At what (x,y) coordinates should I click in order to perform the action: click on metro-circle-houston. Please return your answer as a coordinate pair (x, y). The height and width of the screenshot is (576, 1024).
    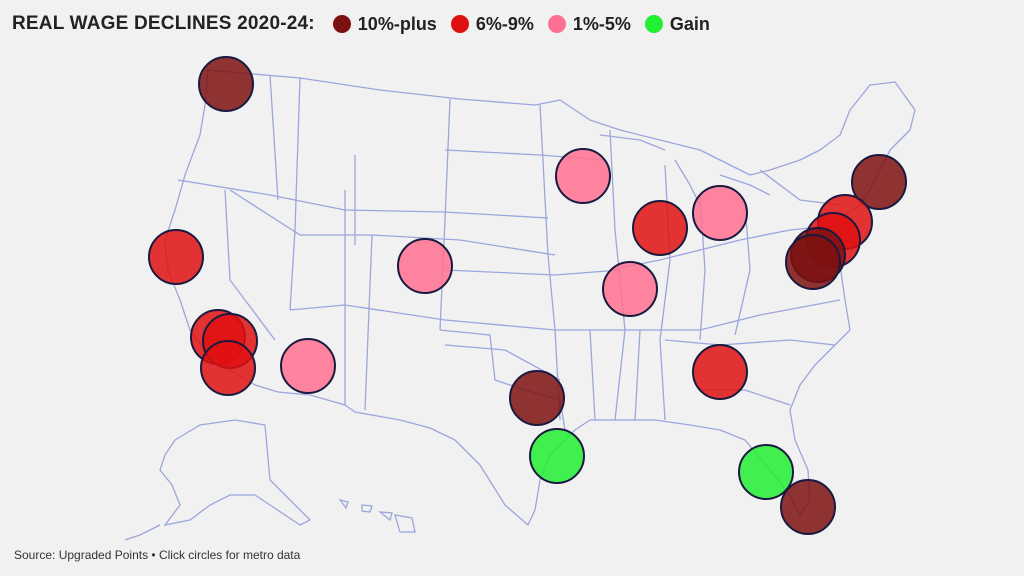
    Looking at the image, I should click on (557, 456).